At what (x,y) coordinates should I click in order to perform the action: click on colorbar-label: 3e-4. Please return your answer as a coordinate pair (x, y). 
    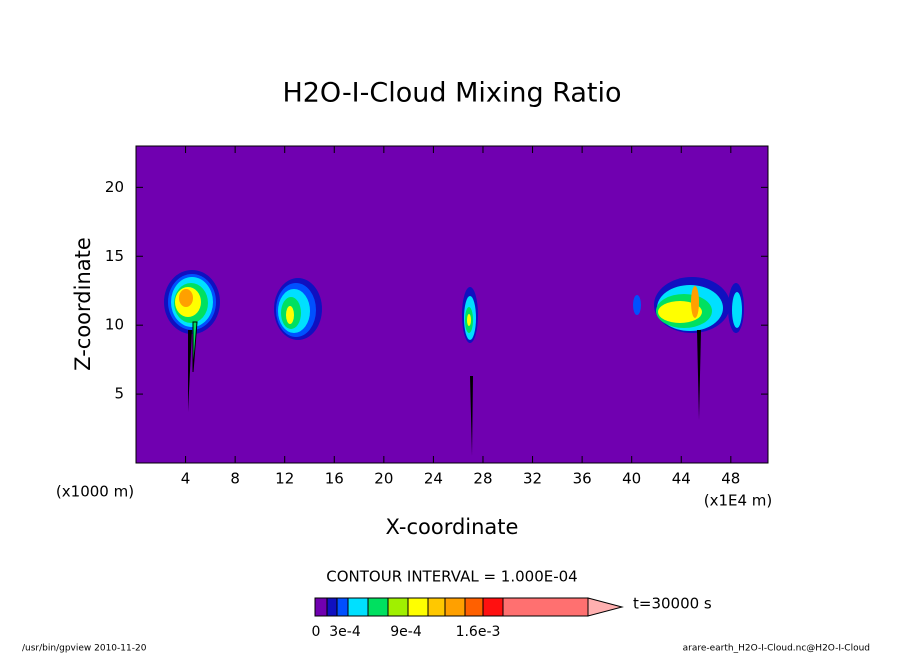
    Looking at the image, I should click on (345, 632).